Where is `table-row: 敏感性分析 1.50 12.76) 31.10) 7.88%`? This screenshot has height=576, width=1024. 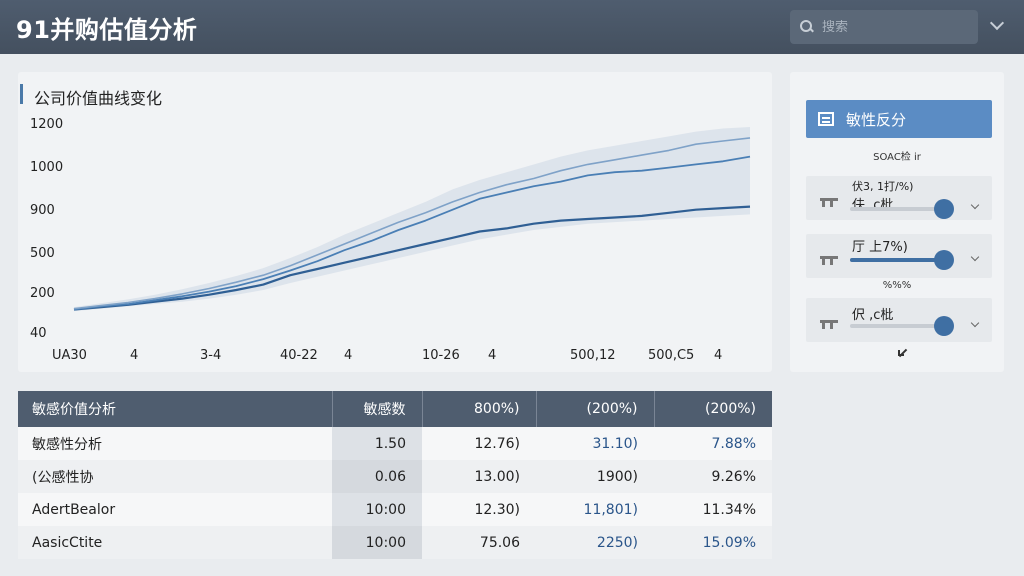 table-row: 敏感性分析 1.50 12.76) 31.10) 7.88% is located at coordinates (395, 443).